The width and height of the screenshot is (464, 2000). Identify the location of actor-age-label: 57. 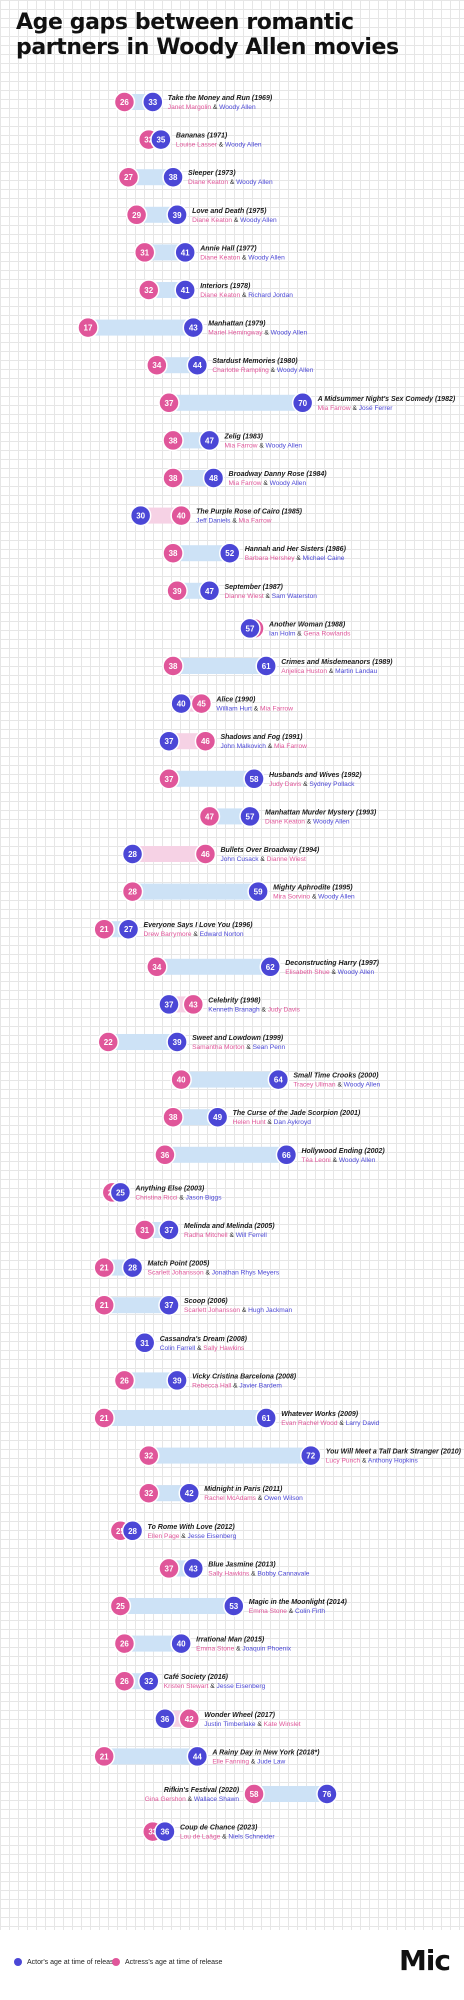
(250, 628).